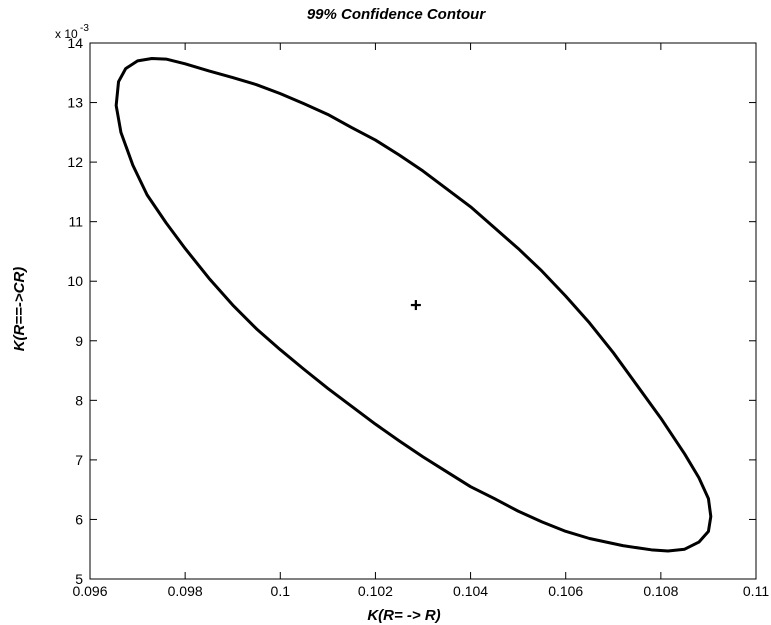 The image size is (771, 625). I want to click on x-tick-label: 0.096, so click(89, 591).